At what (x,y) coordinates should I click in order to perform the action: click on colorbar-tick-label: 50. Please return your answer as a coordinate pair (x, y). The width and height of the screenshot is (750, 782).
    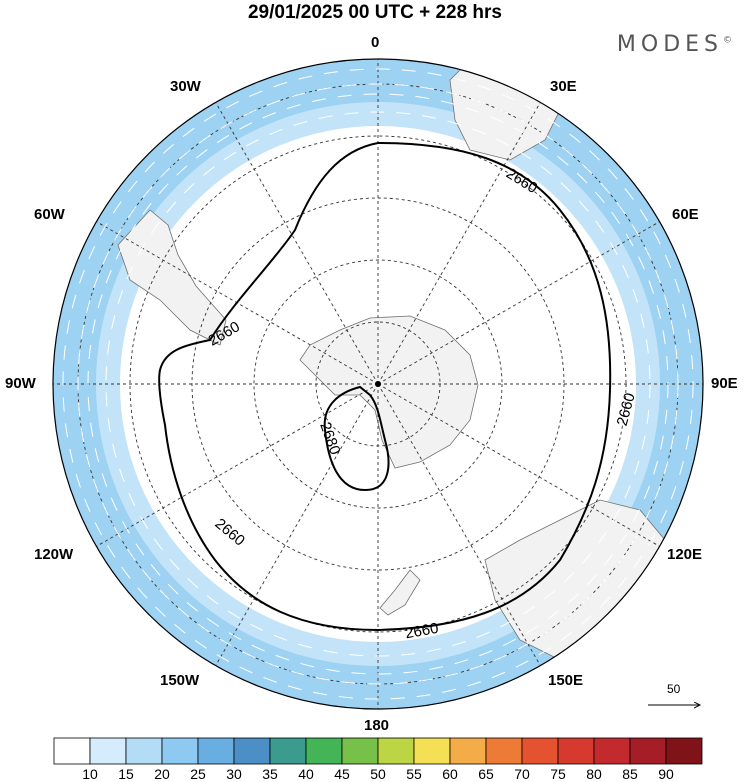
    Looking at the image, I should click on (378, 774).